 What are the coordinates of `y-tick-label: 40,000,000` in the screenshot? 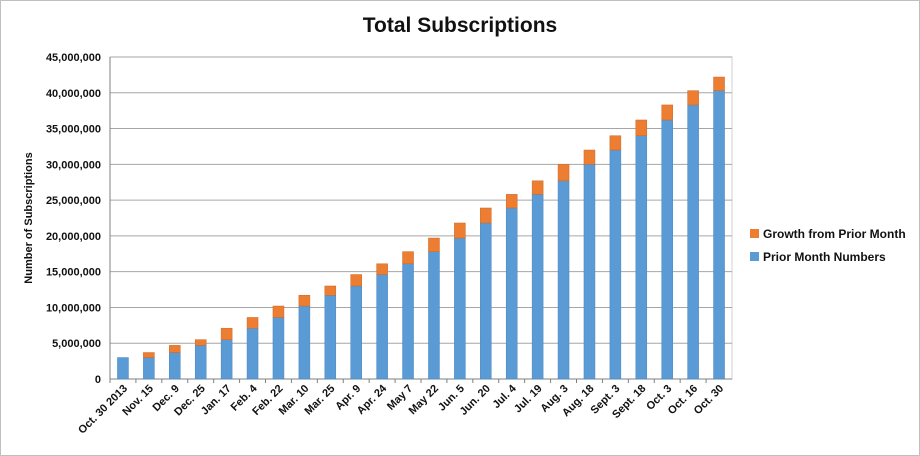 It's located at (73, 94).